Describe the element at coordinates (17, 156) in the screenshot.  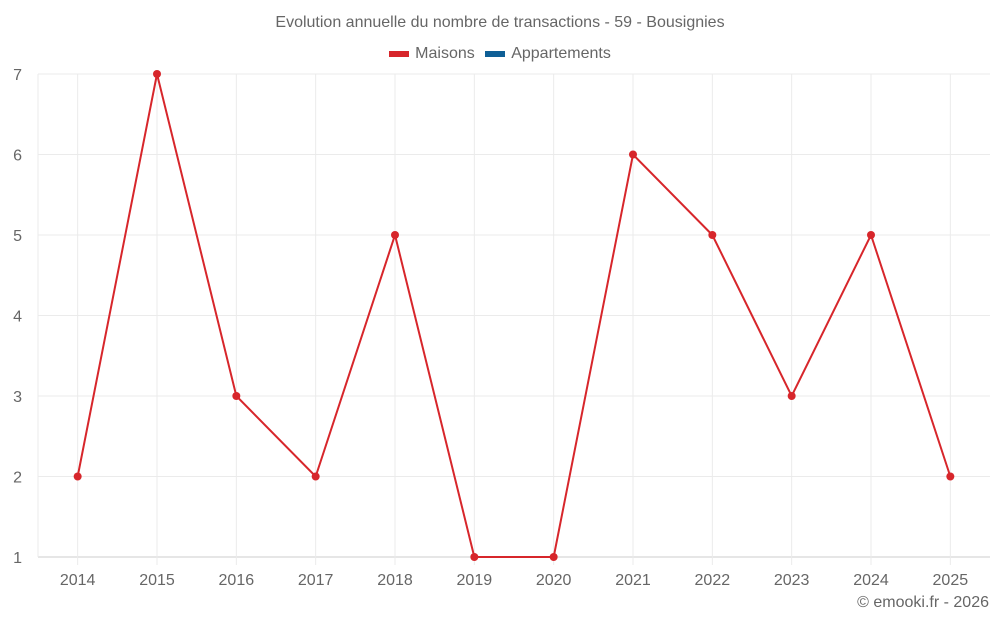
I see `y-tick-label: 6` at that location.